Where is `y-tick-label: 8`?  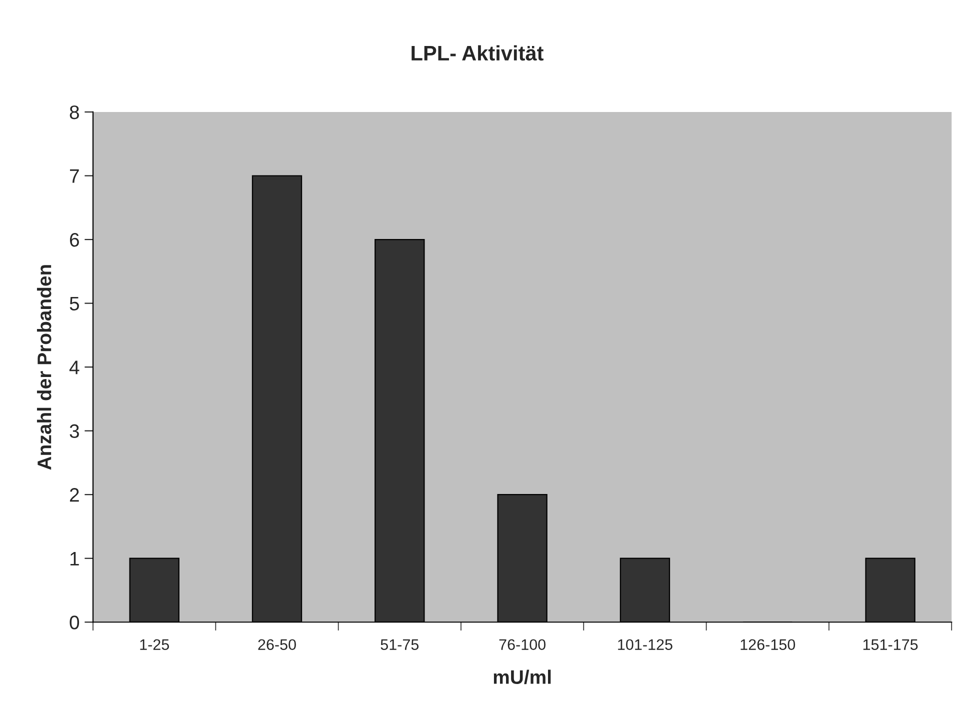
y-tick-label: 8 is located at coordinates (74, 112).